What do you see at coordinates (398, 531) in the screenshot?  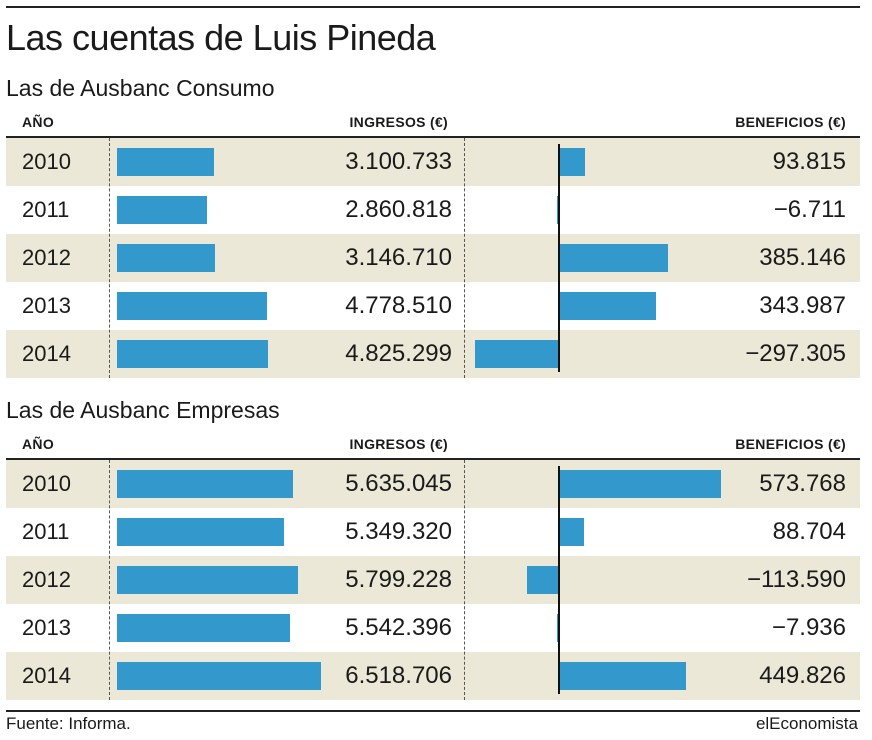 I see `ingresos-value: 5.349.320` at bounding box center [398, 531].